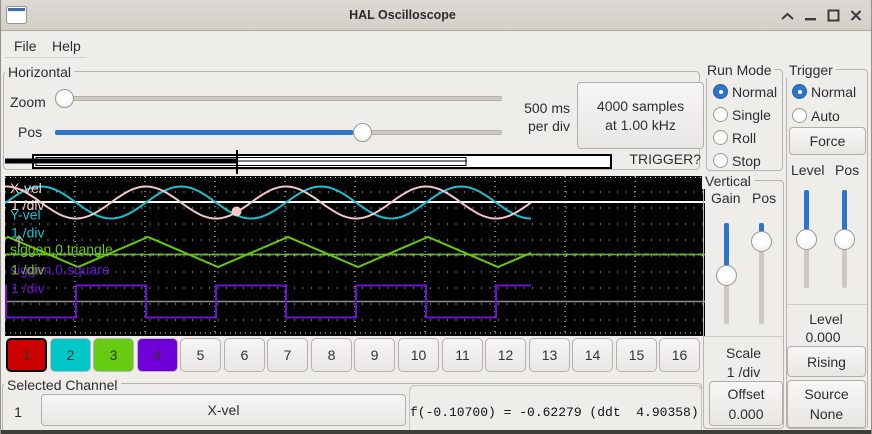  What do you see at coordinates (60, 270) in the screenshot?
I see `svg-text: siggen.0.square` at bounding box center [60, 270].